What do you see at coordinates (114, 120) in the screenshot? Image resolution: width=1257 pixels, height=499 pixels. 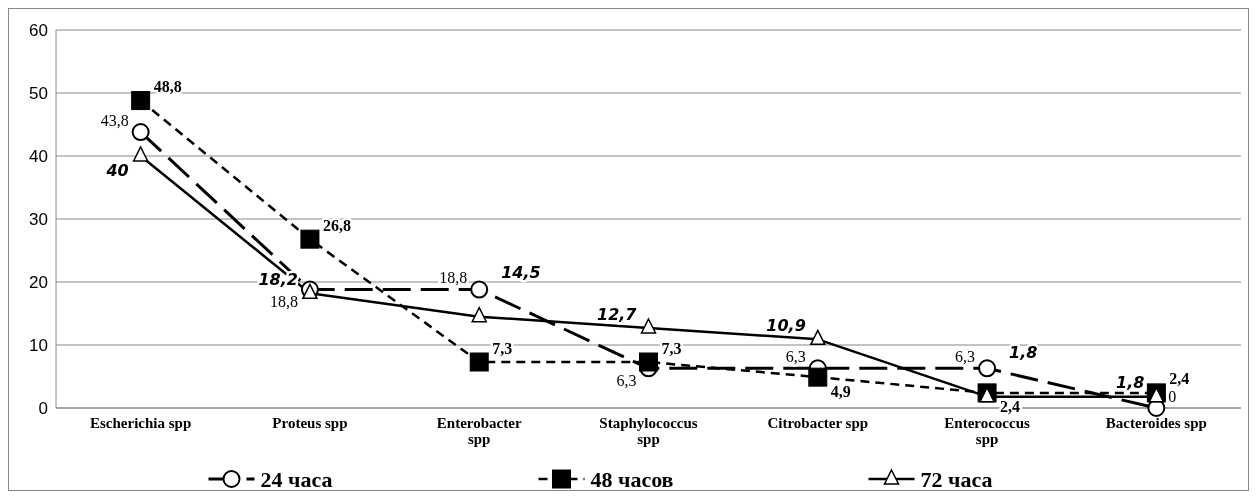 I see `data-label: 43,8` at bounding box center [114, 120].